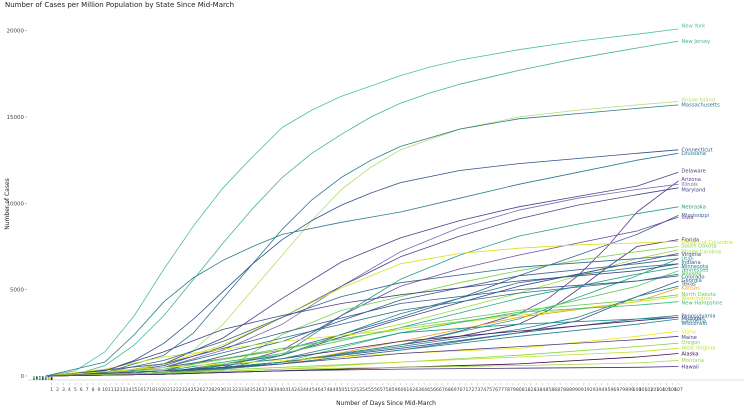 The height and width of the screenshot is (409, 750). I want to click on x-tick-label: 46, so click(318, 390).